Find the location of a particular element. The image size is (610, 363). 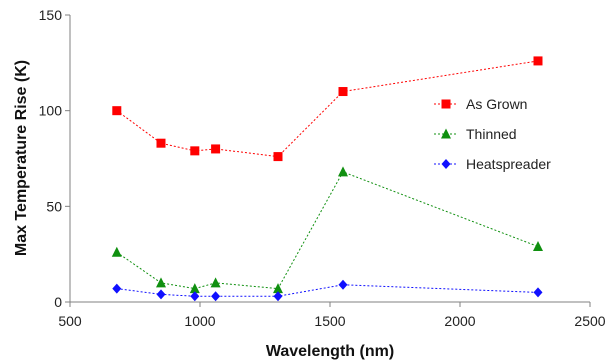

x-axis-label: Wavelength (nm) is located at coordinates (330, 351).